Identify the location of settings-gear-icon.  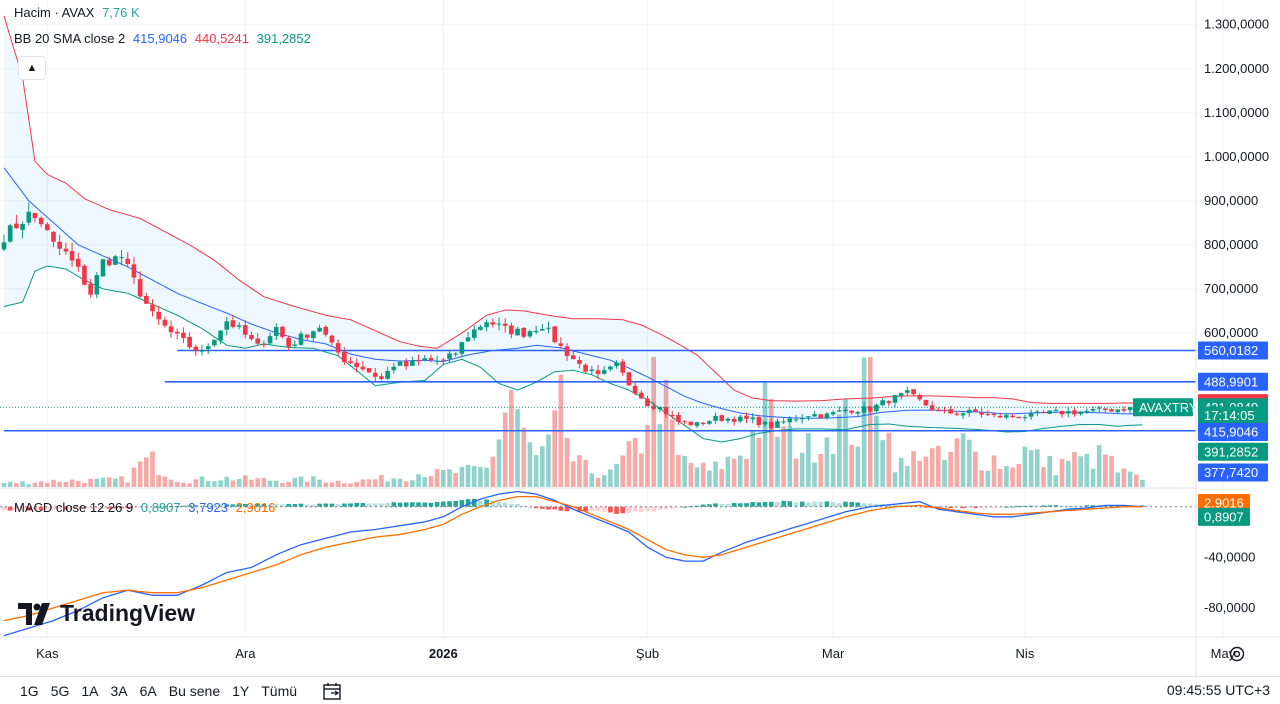
(1237, 654).